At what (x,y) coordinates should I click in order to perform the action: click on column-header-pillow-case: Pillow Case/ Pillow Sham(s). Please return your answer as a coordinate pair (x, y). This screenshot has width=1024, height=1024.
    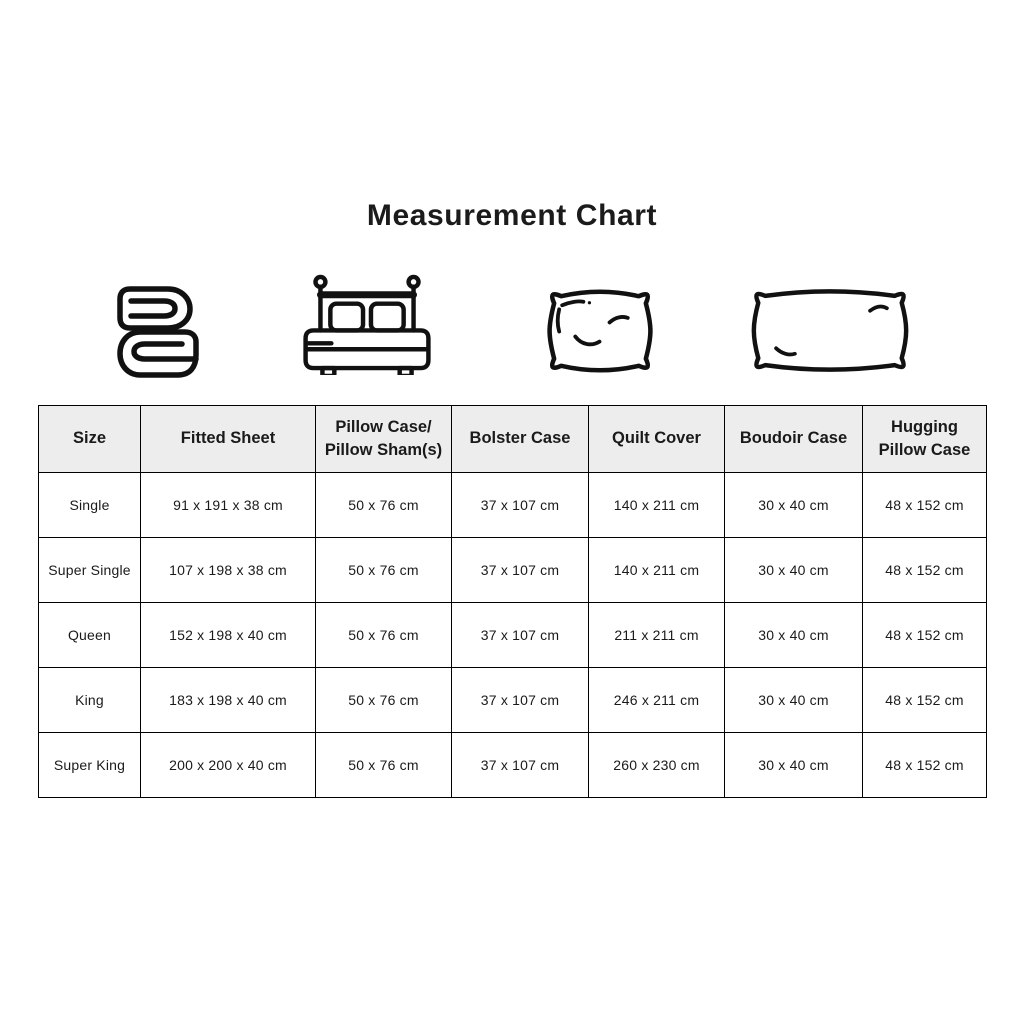
    Looking at the image, I should click on (383, 439).